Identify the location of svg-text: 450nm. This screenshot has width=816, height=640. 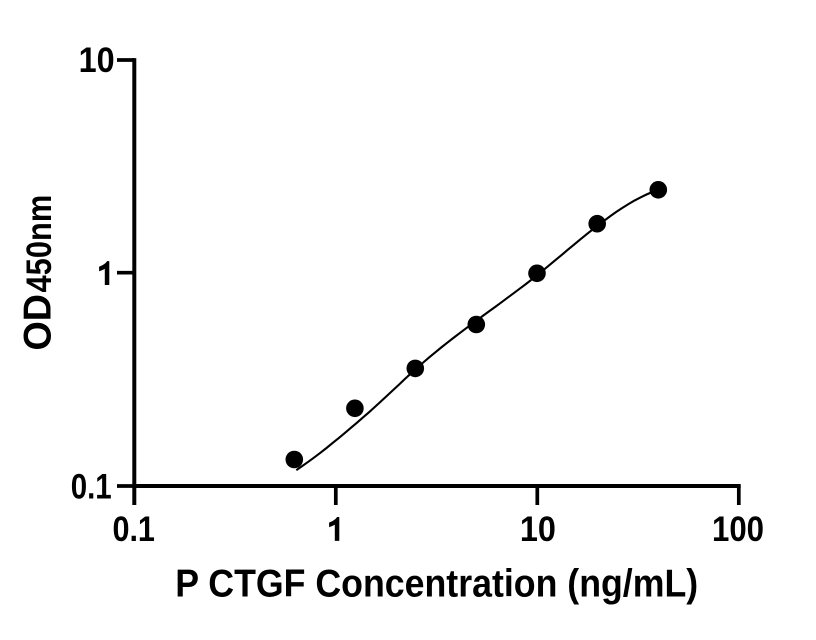
(39, 244).